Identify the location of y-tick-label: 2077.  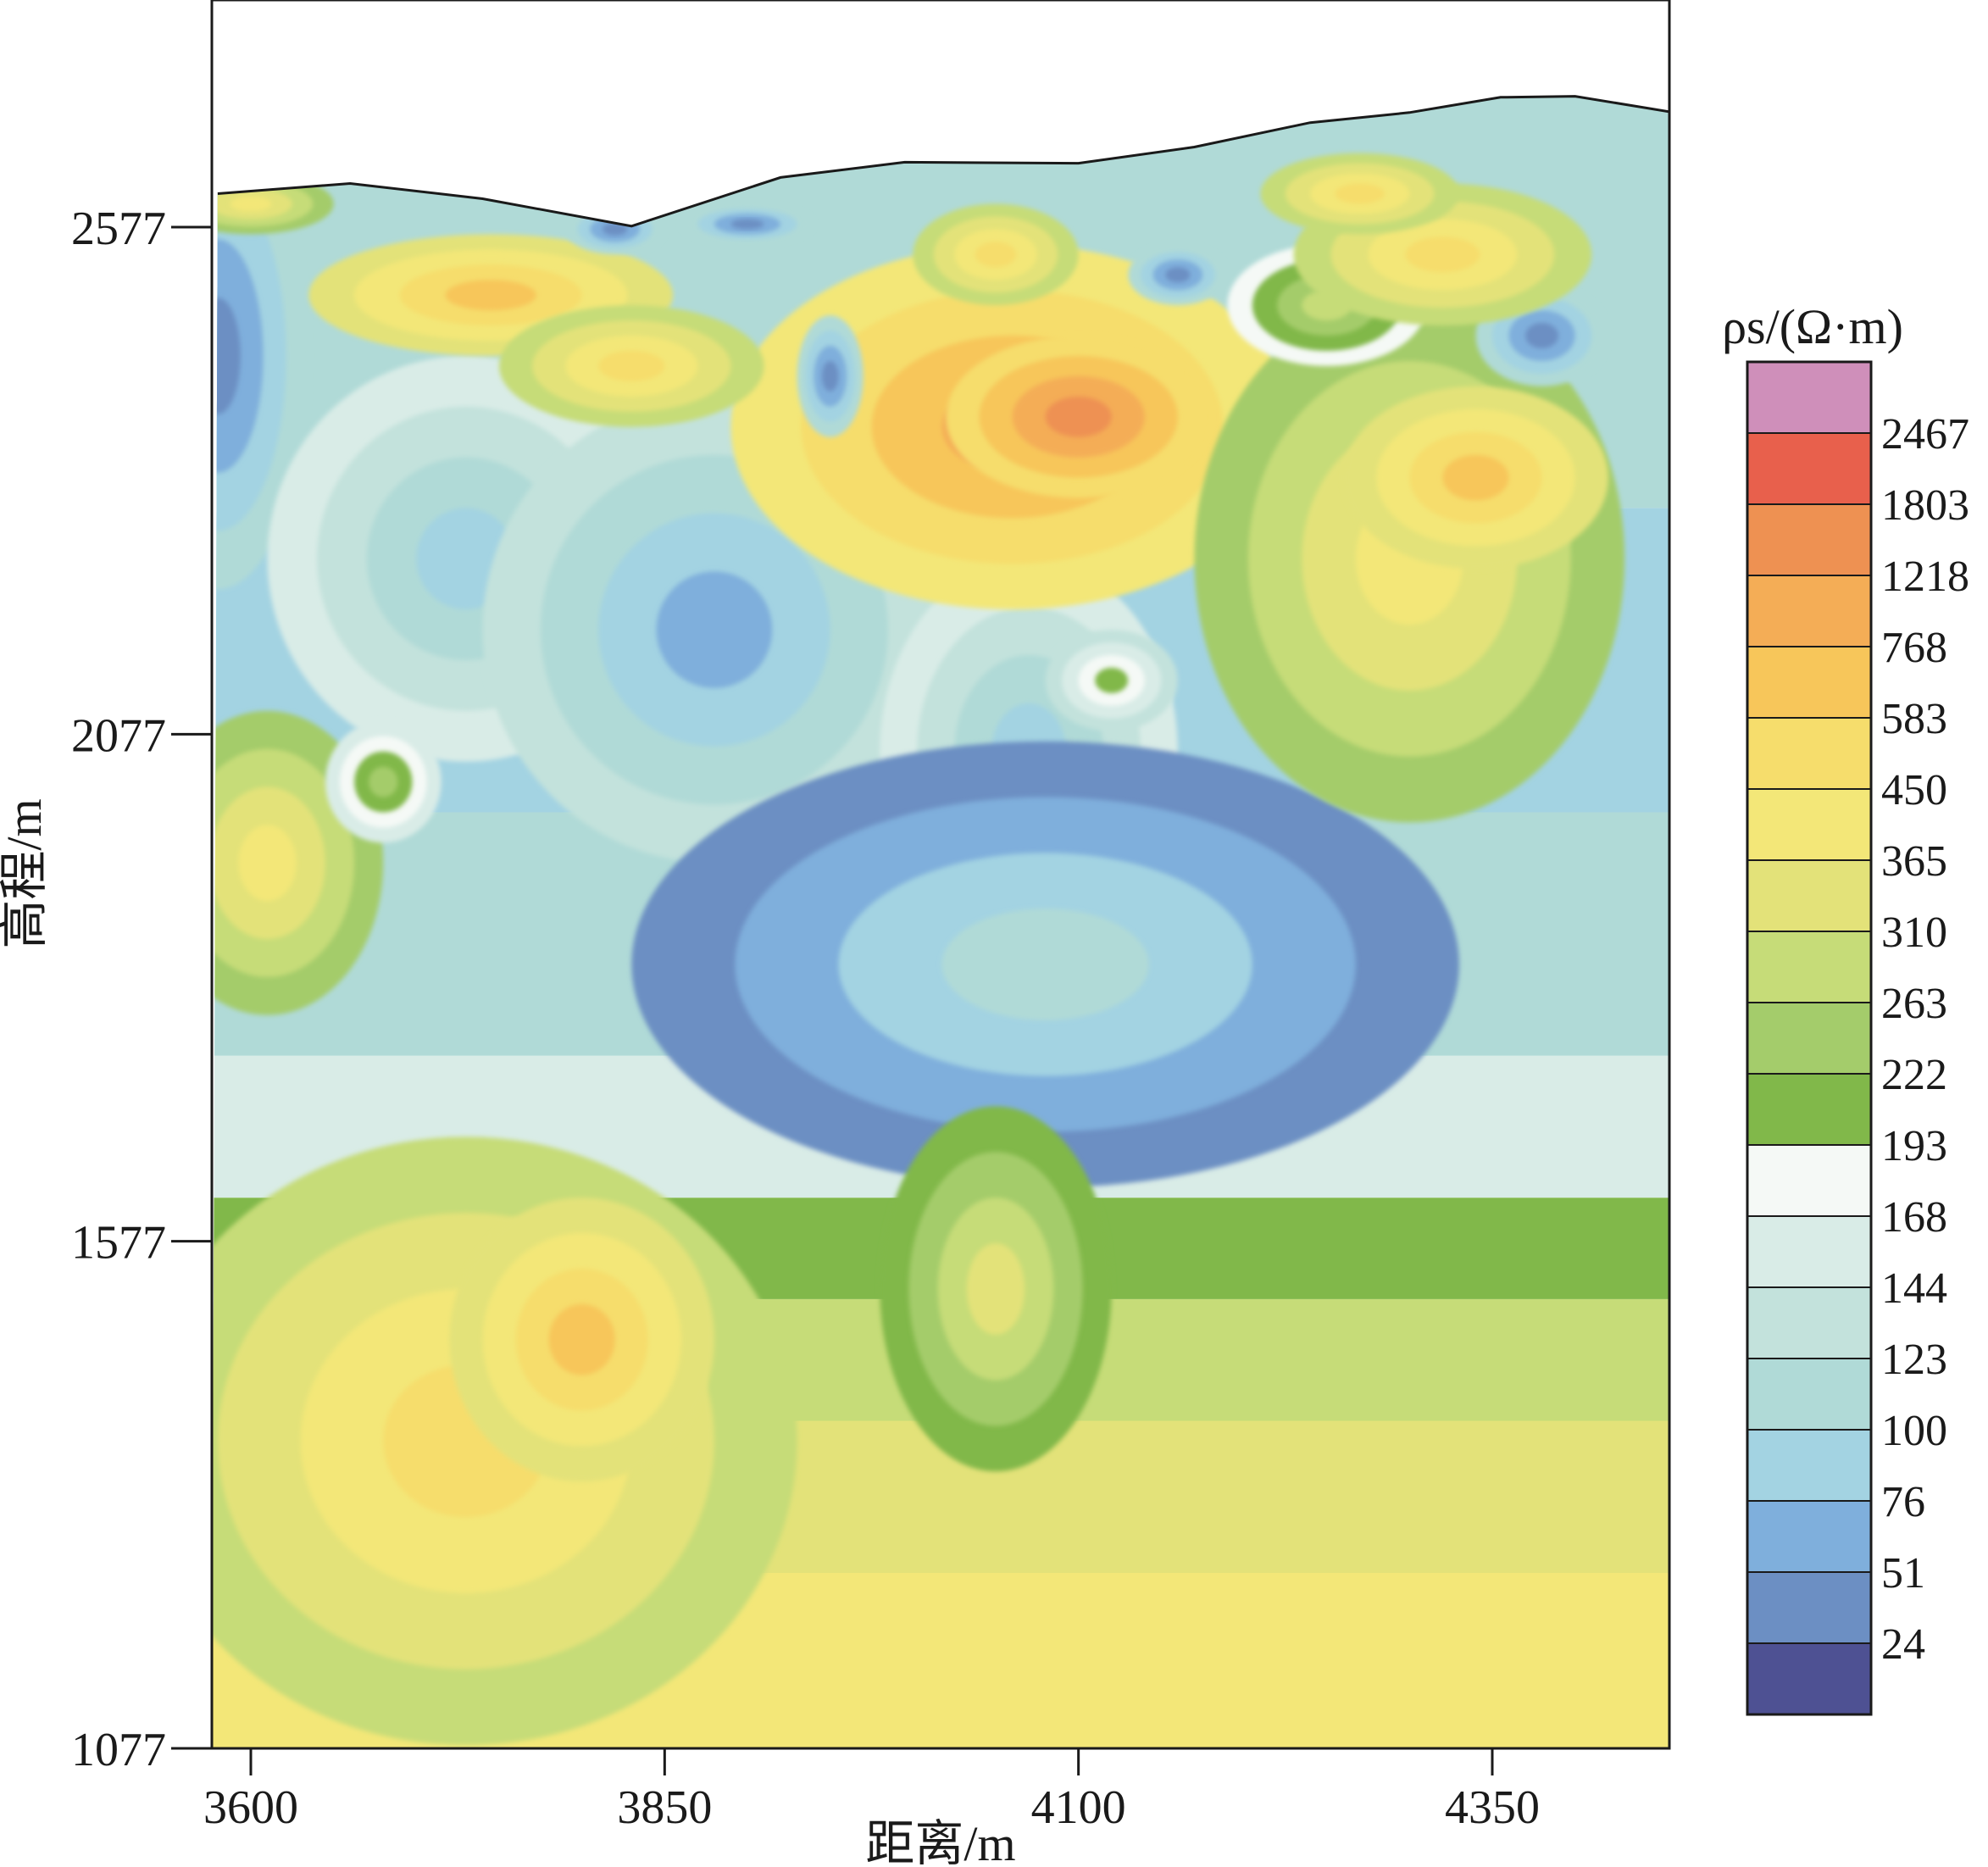
(118, 736).